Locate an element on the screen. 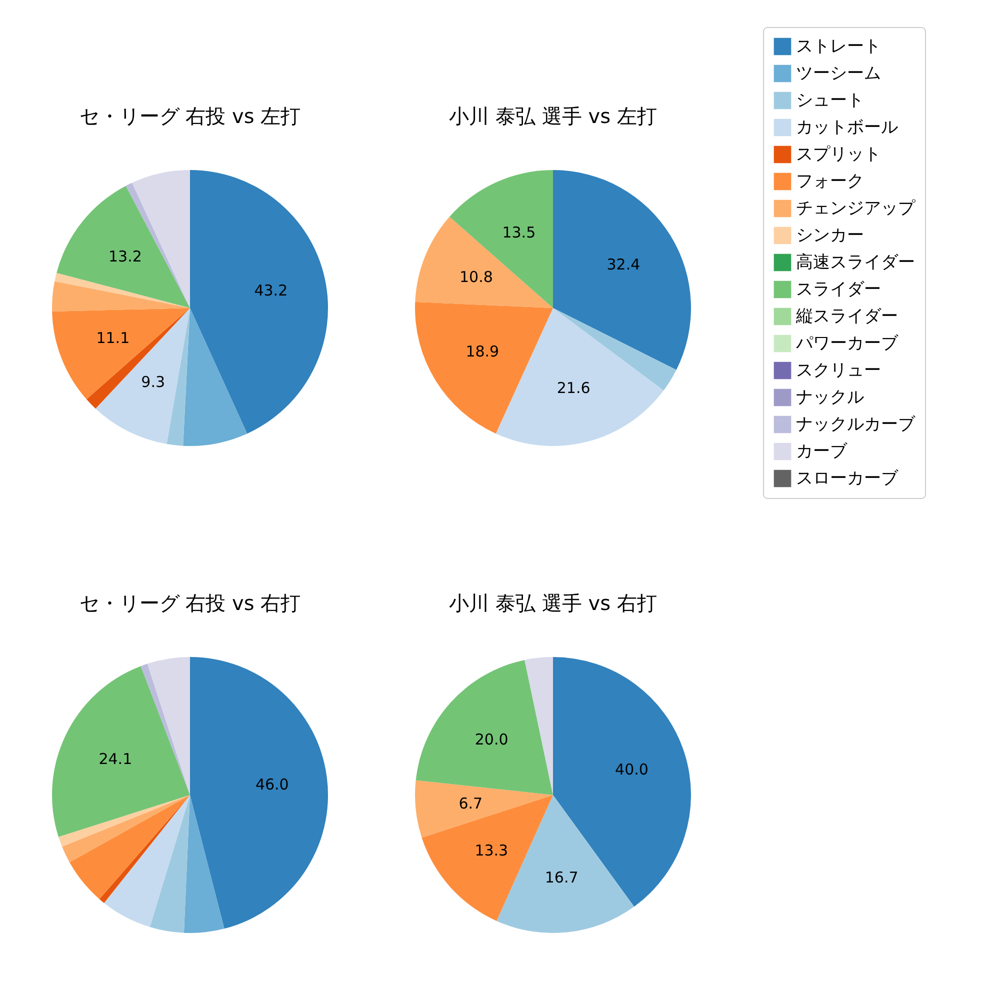 The height and width of the screenshot is (1000, 1000). legend-label: シュート is located at coordinates (830, 100).